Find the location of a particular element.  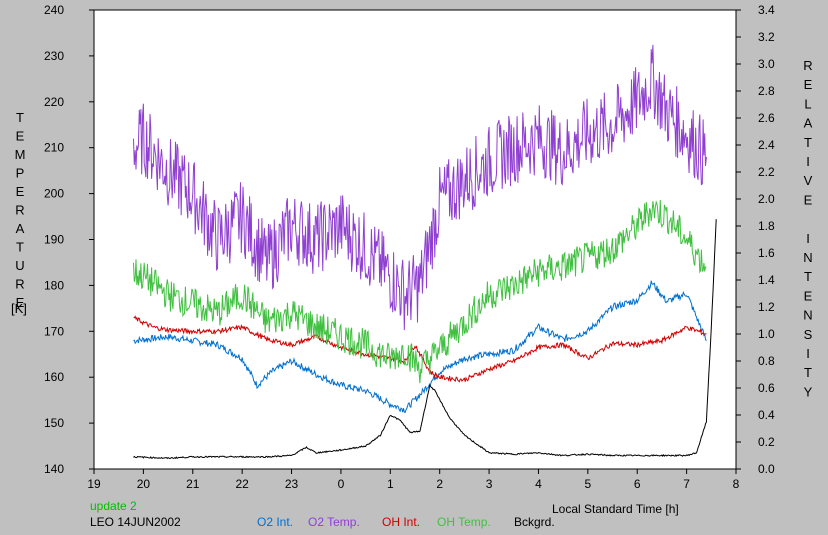

x-tick-label: 5 is located at coordinates (588, 484).